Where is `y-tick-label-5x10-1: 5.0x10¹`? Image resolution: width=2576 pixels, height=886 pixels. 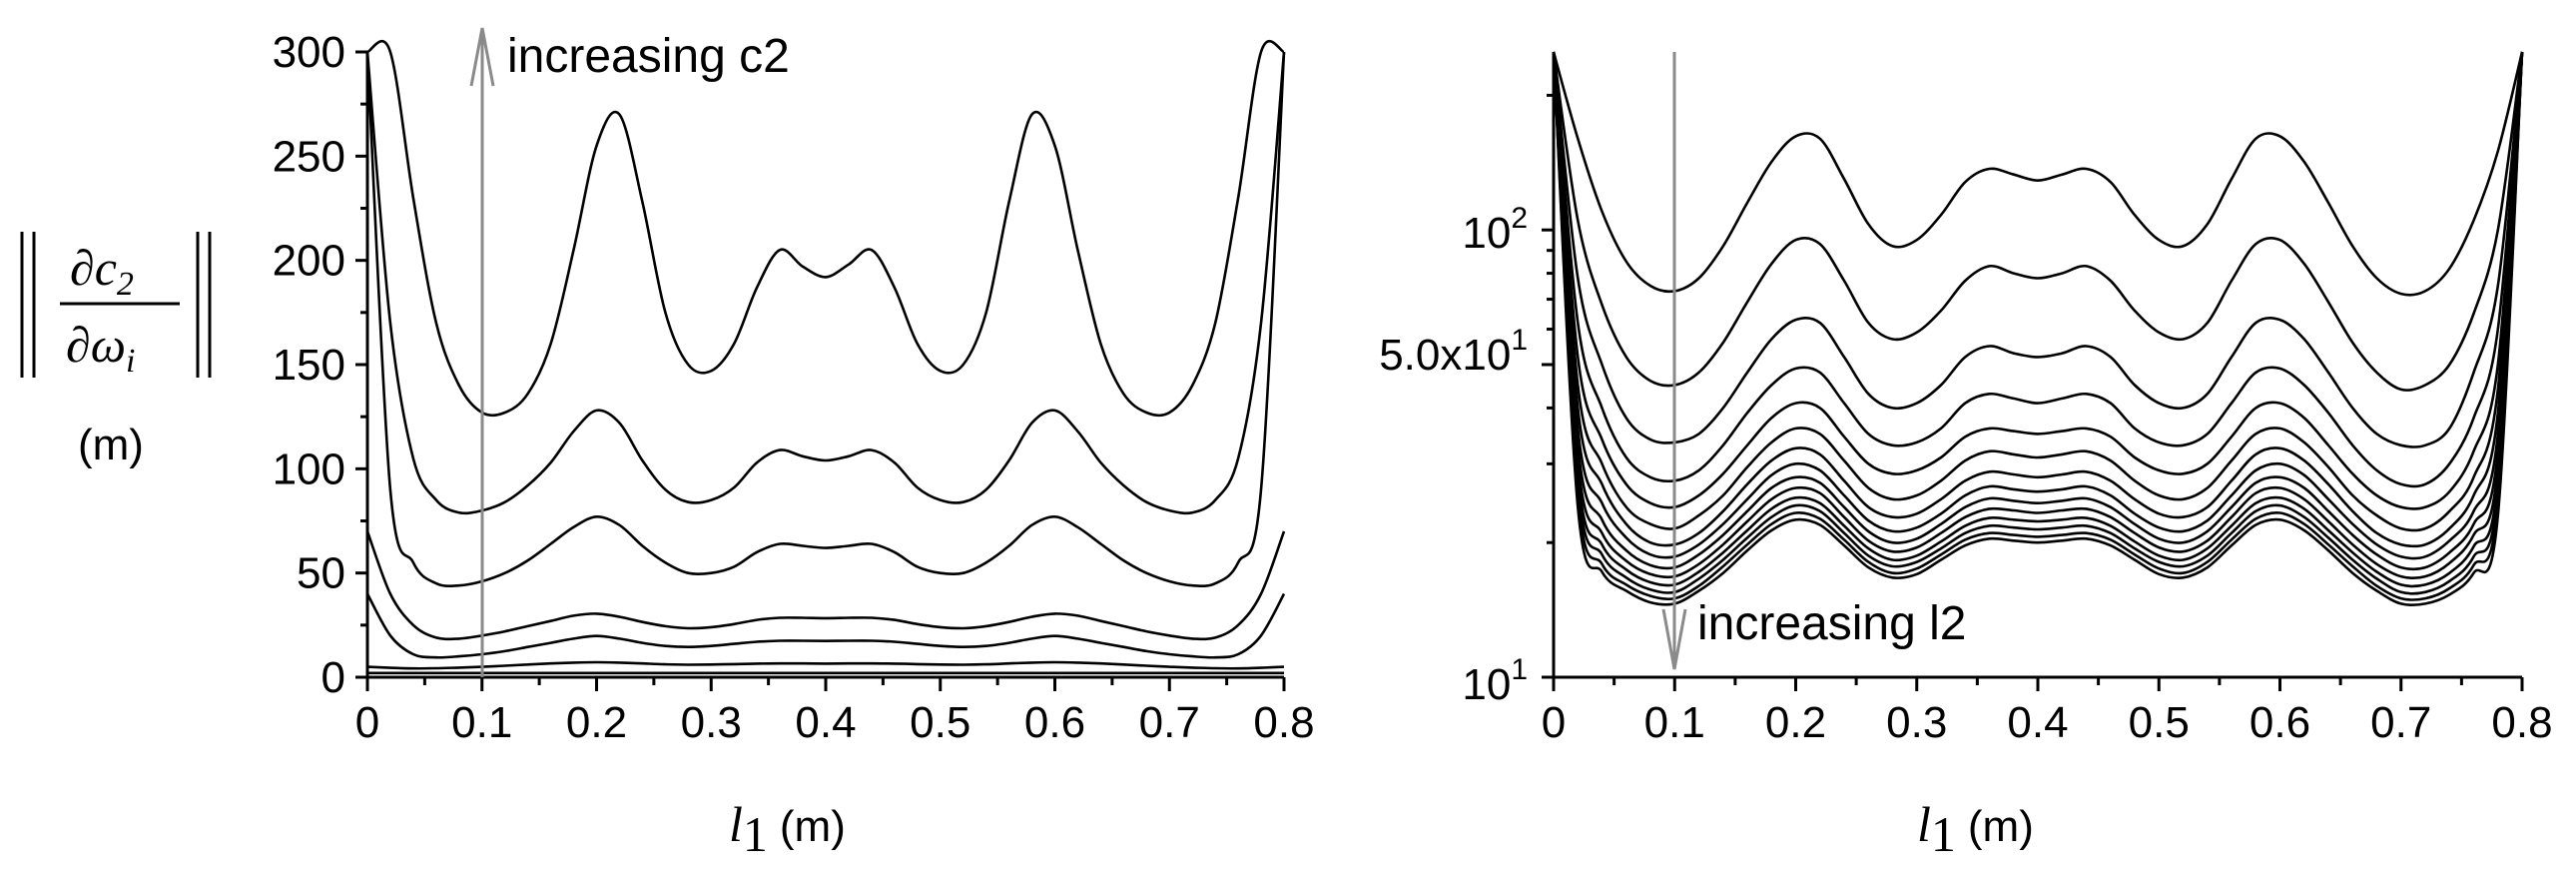 y-tick-label-5x10-1: 5.0x10¹ is located at coordinates (1453, 352).